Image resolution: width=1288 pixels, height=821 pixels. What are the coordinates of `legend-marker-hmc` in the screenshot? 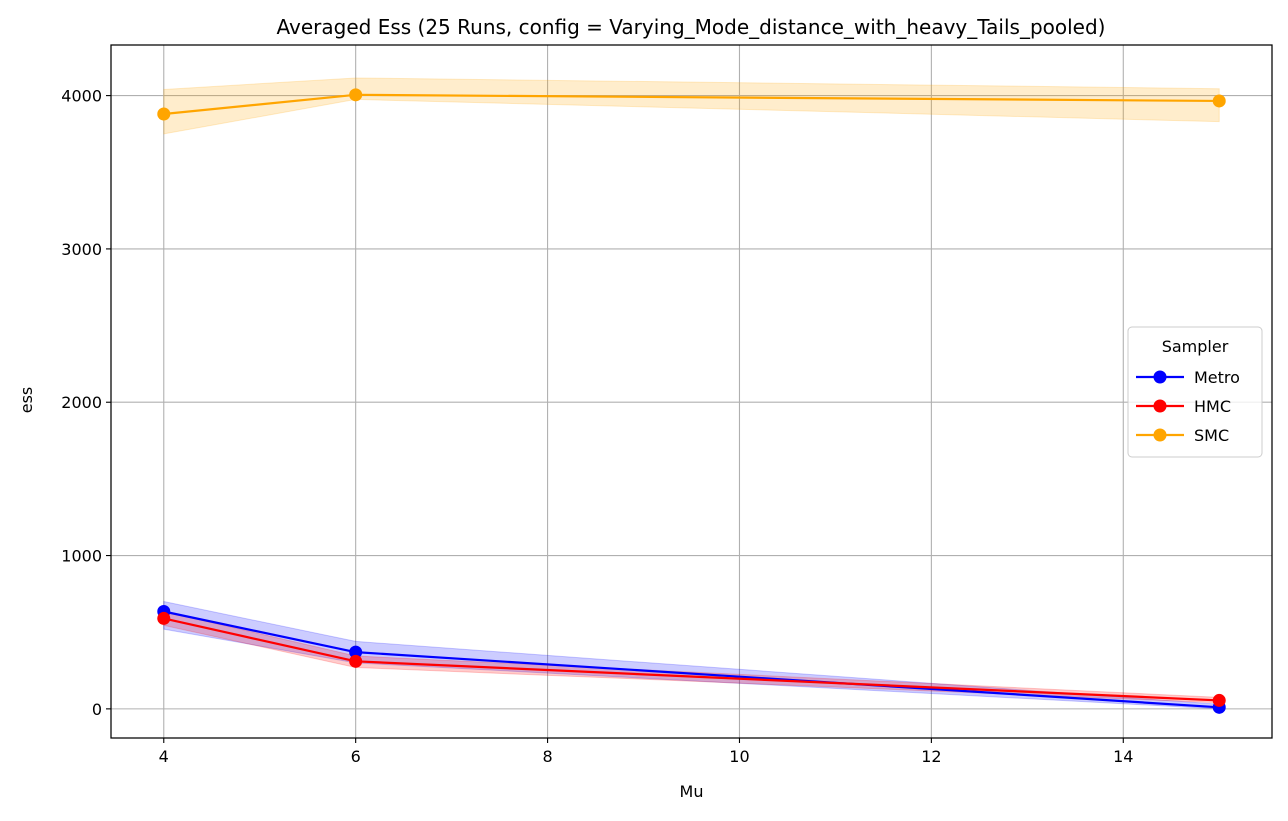 It's located at (1160, 406).